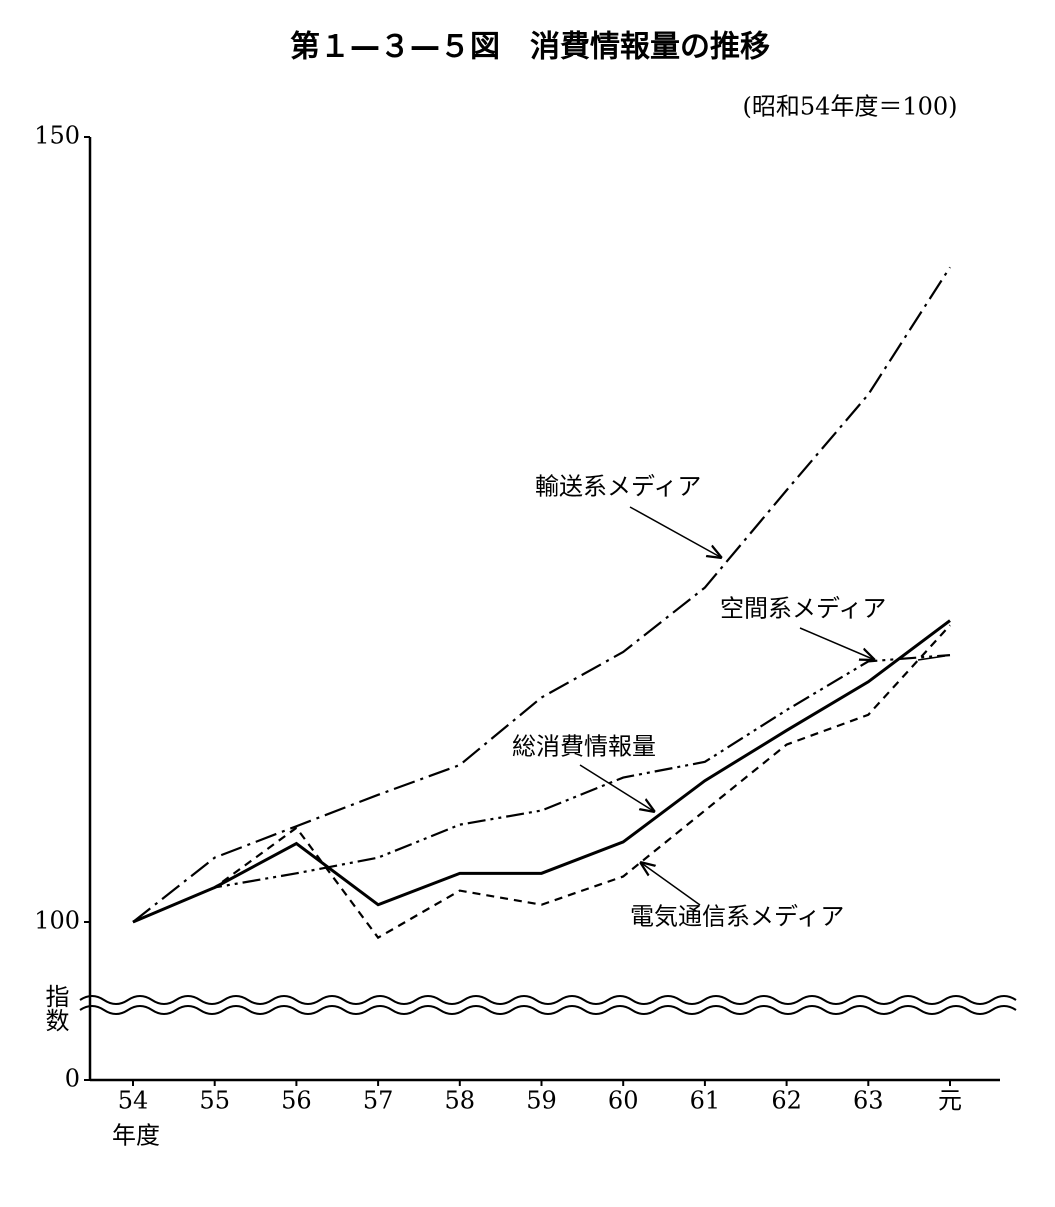 The height and width of the screenshot is (1207, 1055). Describe the element at coordinates (803, 609) in the screenshot. I see `series-label: 空間系メディア` at that location.